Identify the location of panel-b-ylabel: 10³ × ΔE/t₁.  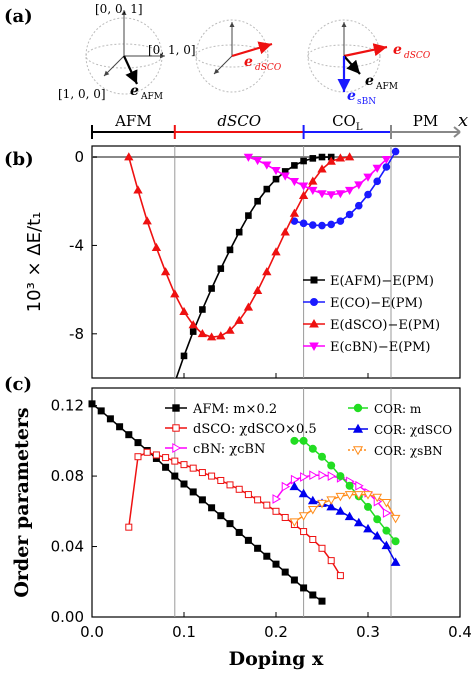
(34, 262).